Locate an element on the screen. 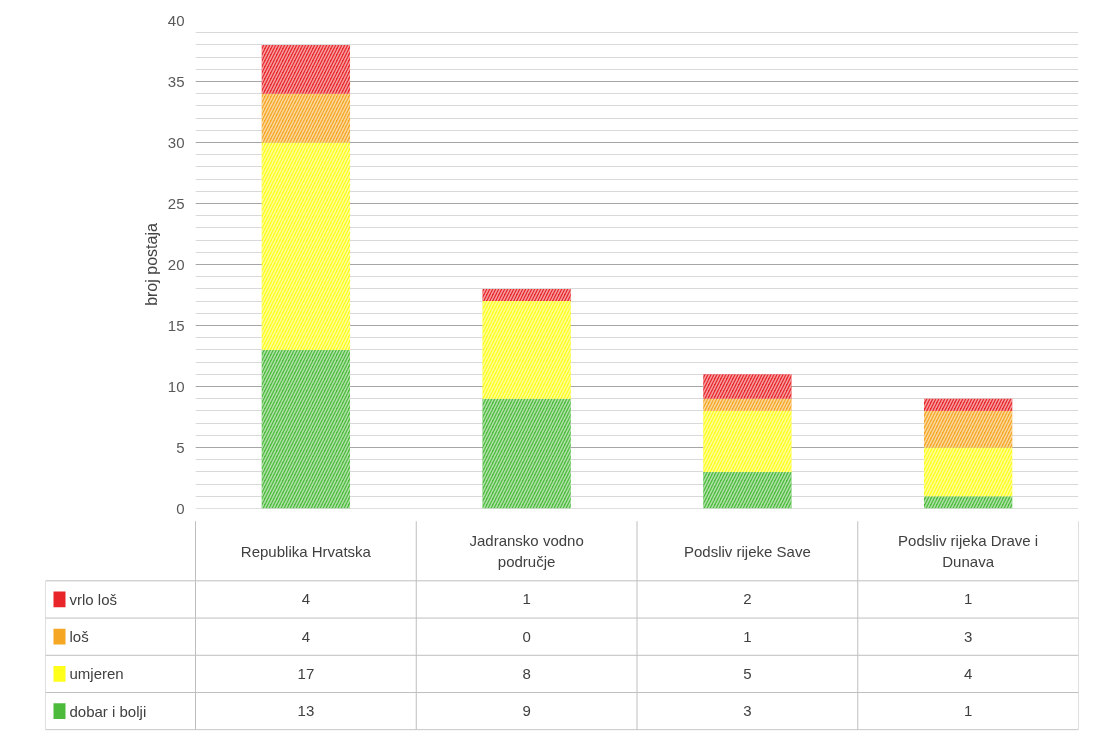 This screenshot has width=1098, height=755. y-tick-label: 40 is located at coordinates (176, 20).